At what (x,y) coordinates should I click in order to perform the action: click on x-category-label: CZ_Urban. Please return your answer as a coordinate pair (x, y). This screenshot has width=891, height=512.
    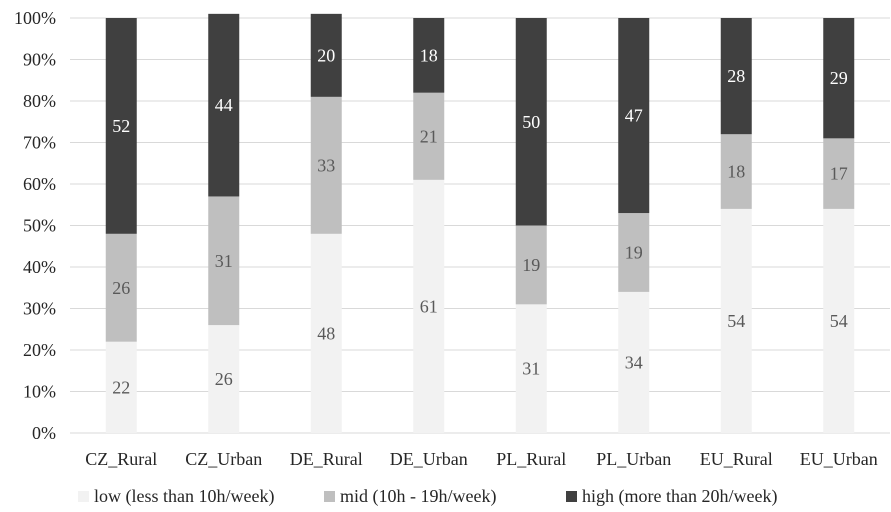
    Looking at the image, I should click on (223, 459).